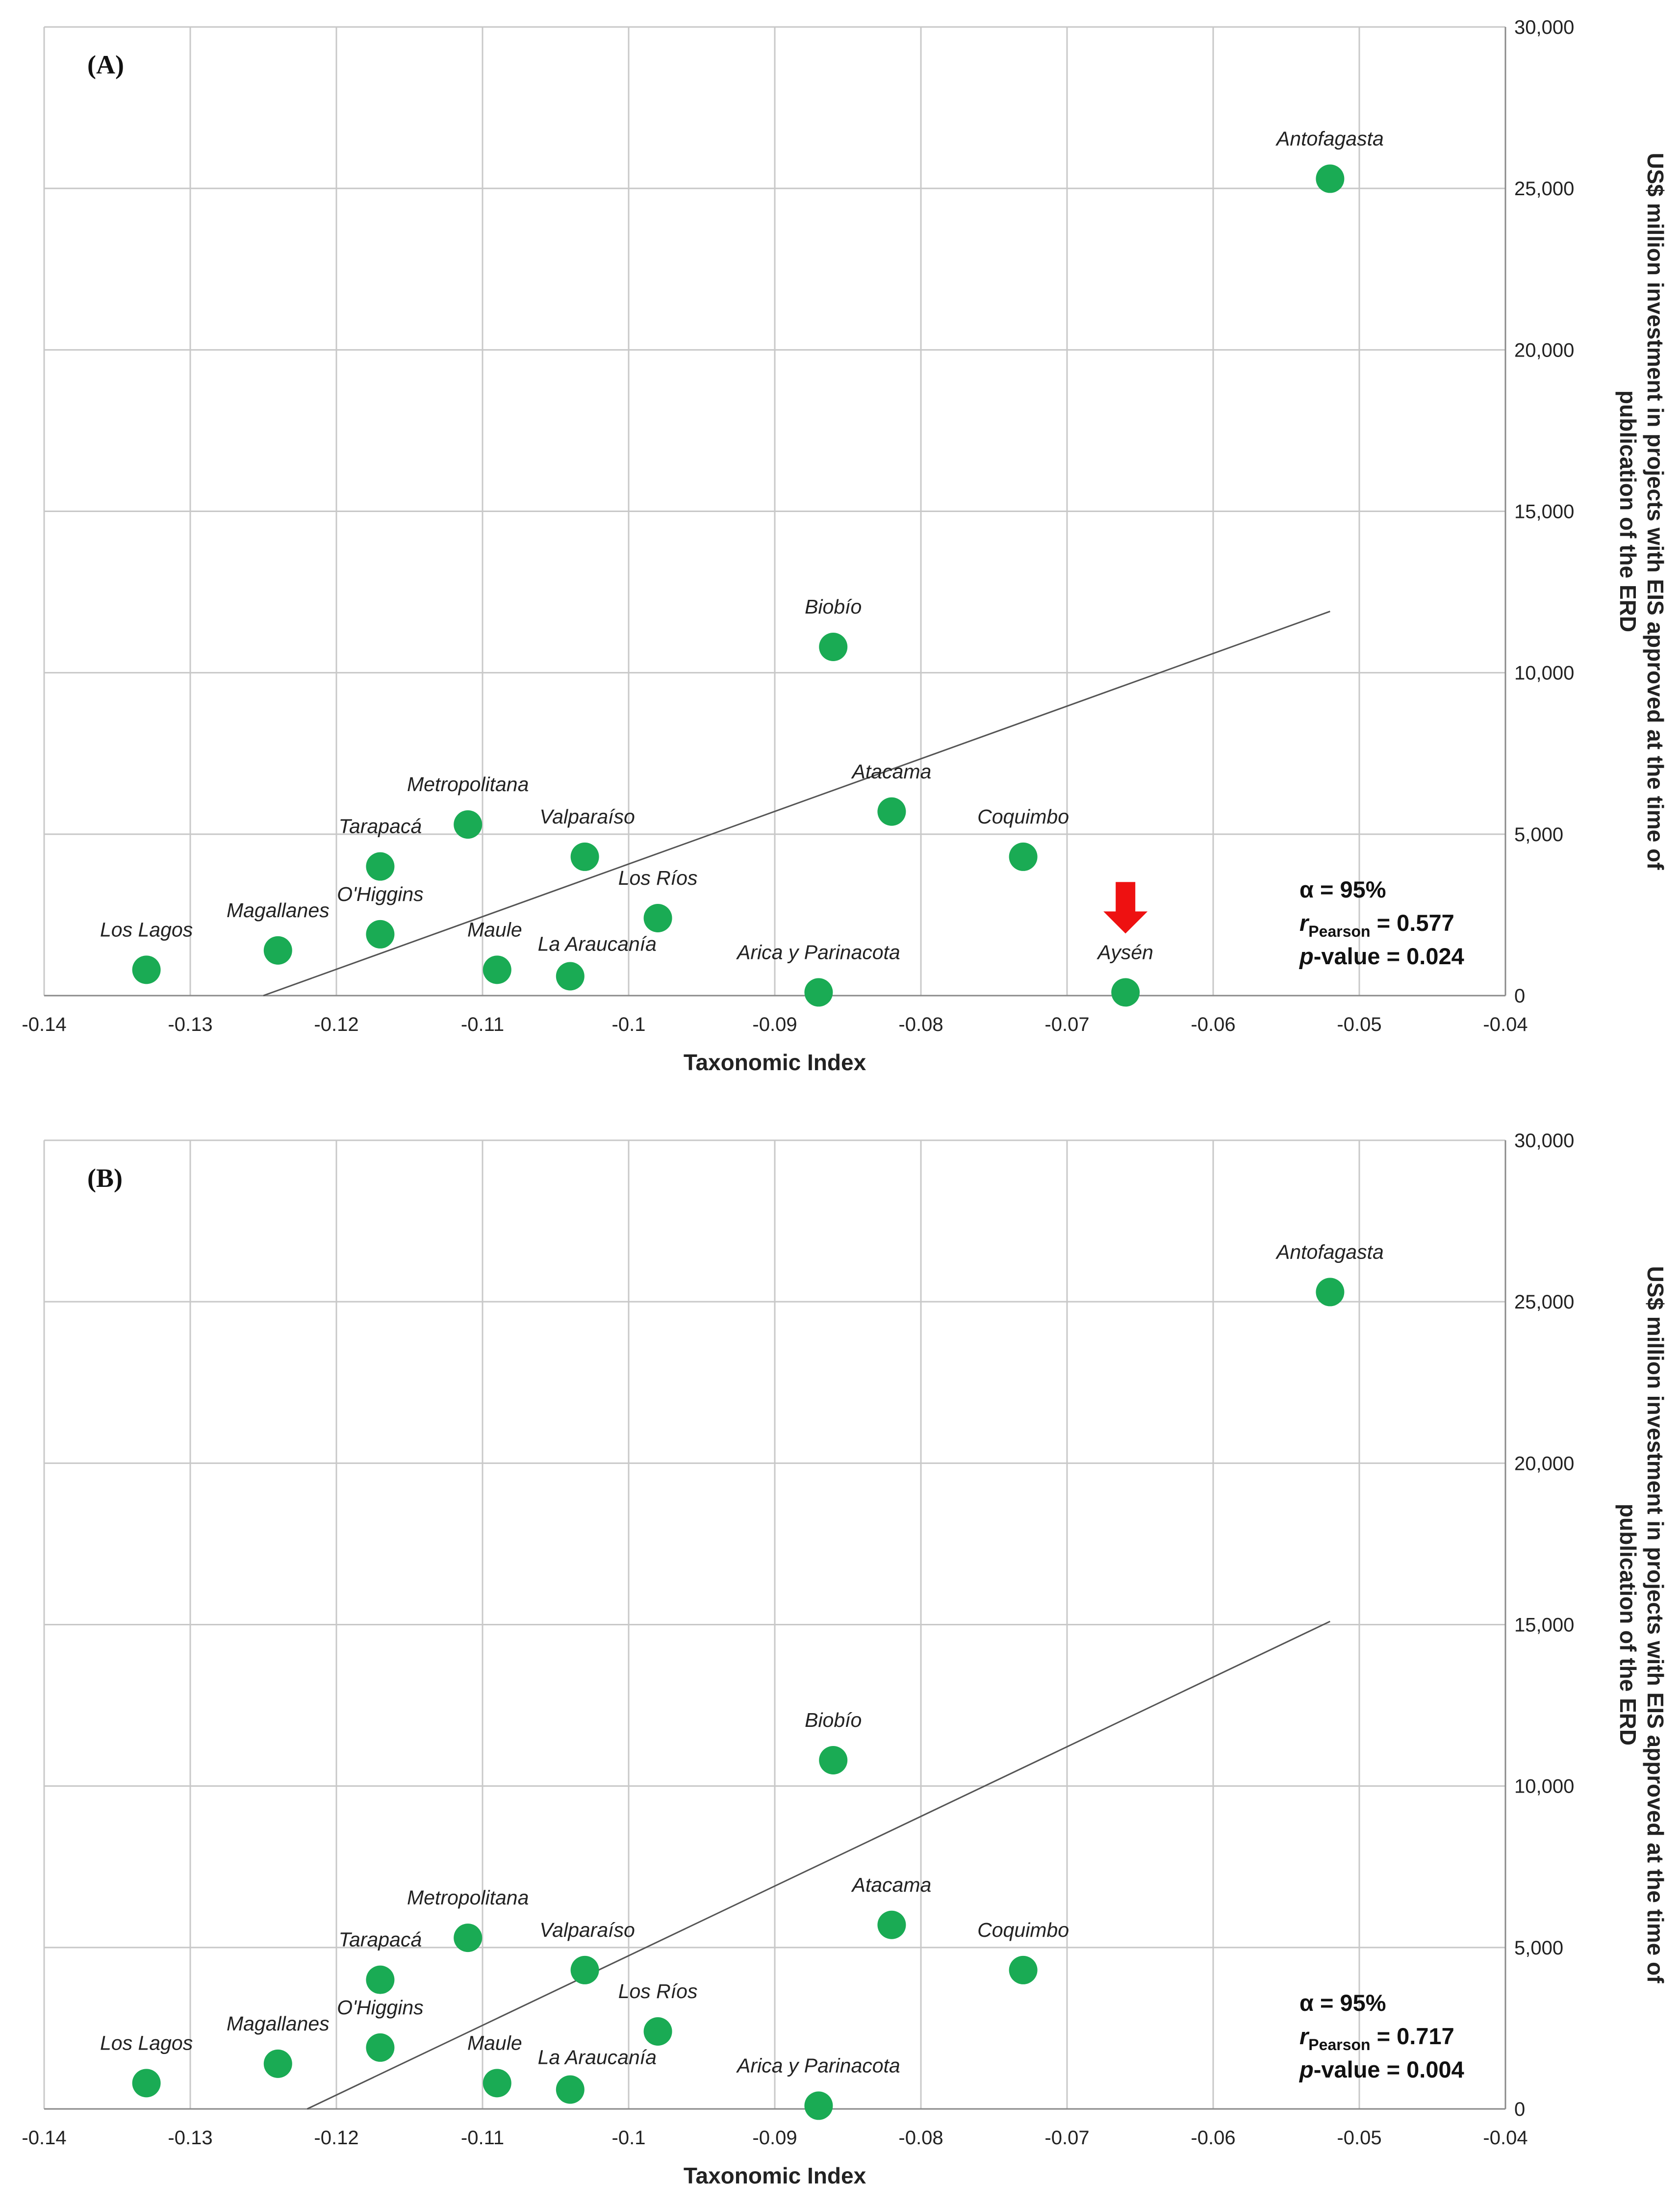  Describe the element at coordinates (1544, 1302) in the screenshot. I see `y-tick-label: 25,000` at that location.